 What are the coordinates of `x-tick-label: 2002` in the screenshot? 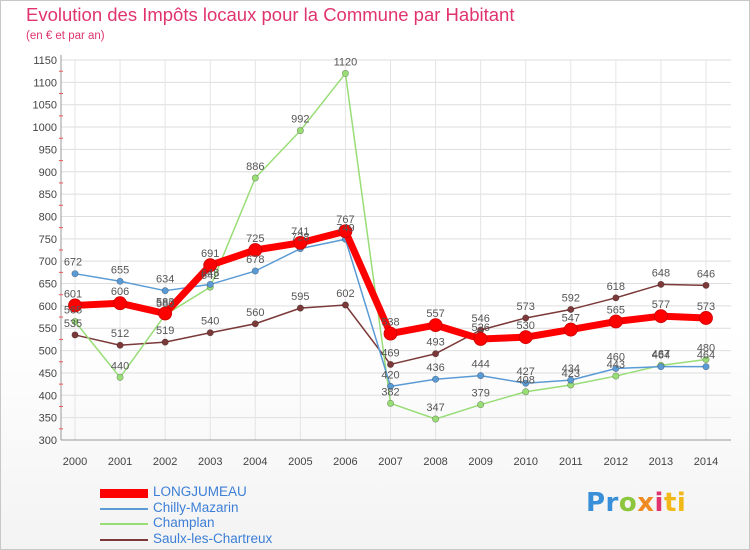 It's located at (165, 462).